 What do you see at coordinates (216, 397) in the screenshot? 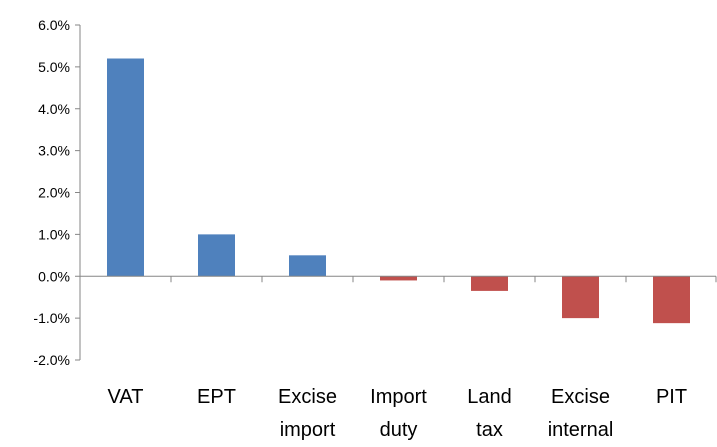
I see `x-tick-label: EPT` at bounding box center [216, 397].